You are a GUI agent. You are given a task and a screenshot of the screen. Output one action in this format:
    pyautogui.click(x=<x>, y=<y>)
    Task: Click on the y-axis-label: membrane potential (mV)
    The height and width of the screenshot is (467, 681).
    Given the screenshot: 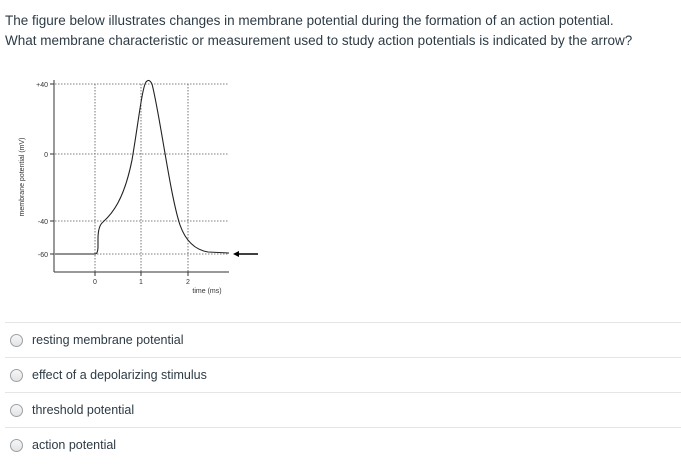 What is the action you would take?
    pyautogui.click(x=22, y=177)
    